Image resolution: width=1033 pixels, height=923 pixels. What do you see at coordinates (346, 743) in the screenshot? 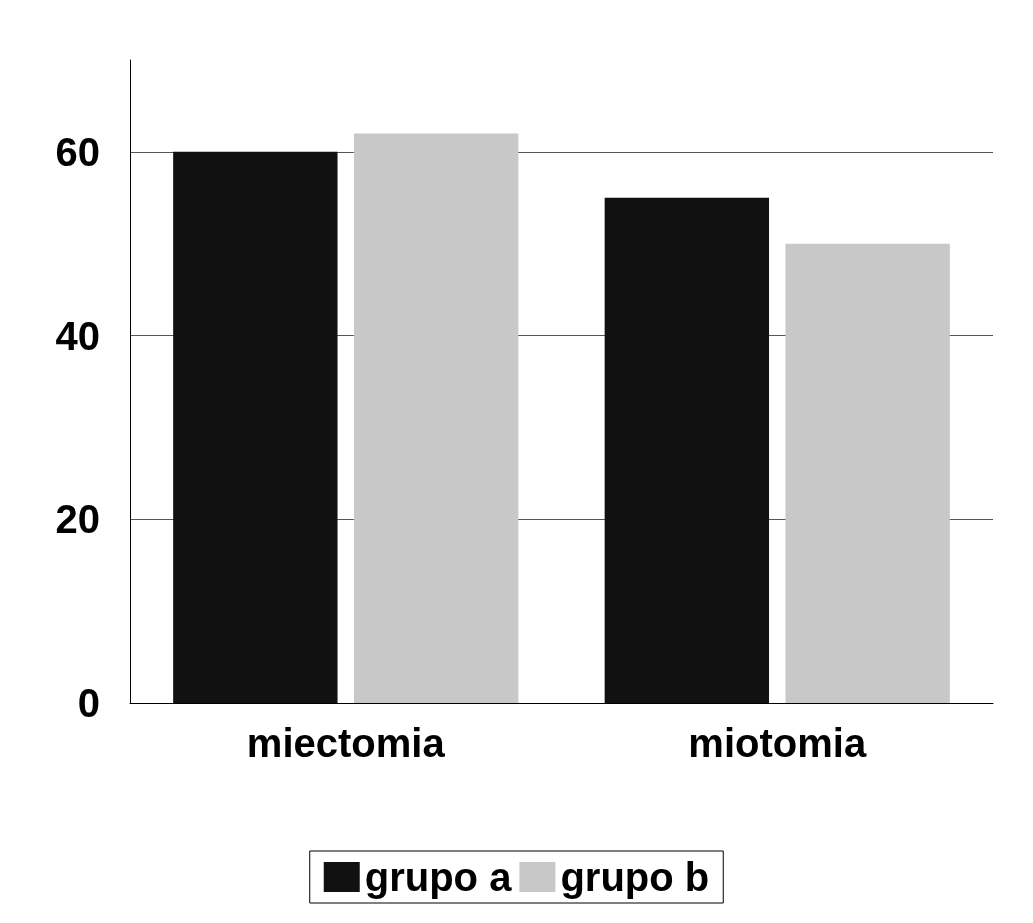
I see `x-tick-label: miectomia` at bounding box center [346, 743].